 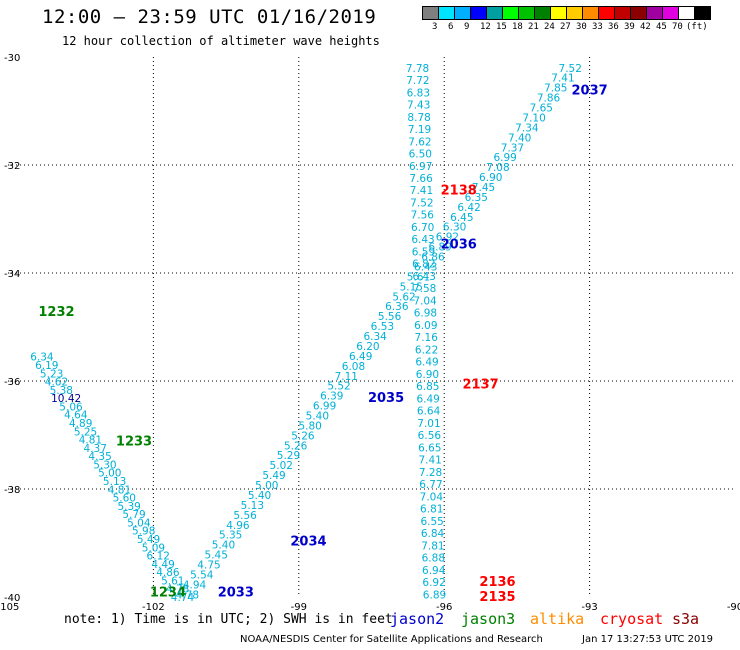 I want to click on wave-height-value: 7.40, so click(x=519, y=138).